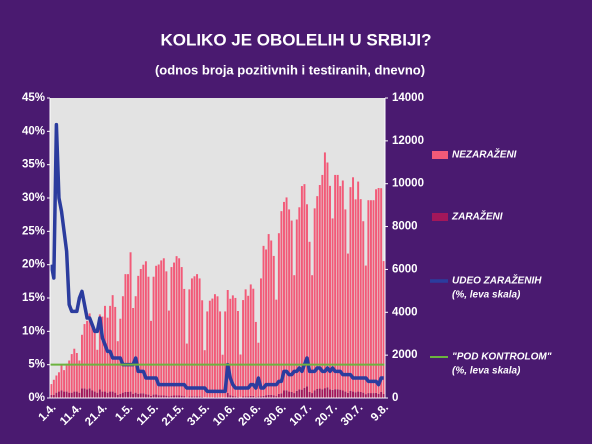 The height and width of the screenshot is (444, 592). What do you see at coordinates (405, 227) in the screenshot?
I see `y2-tick-label: 8000` at bounding box center [405, 227].